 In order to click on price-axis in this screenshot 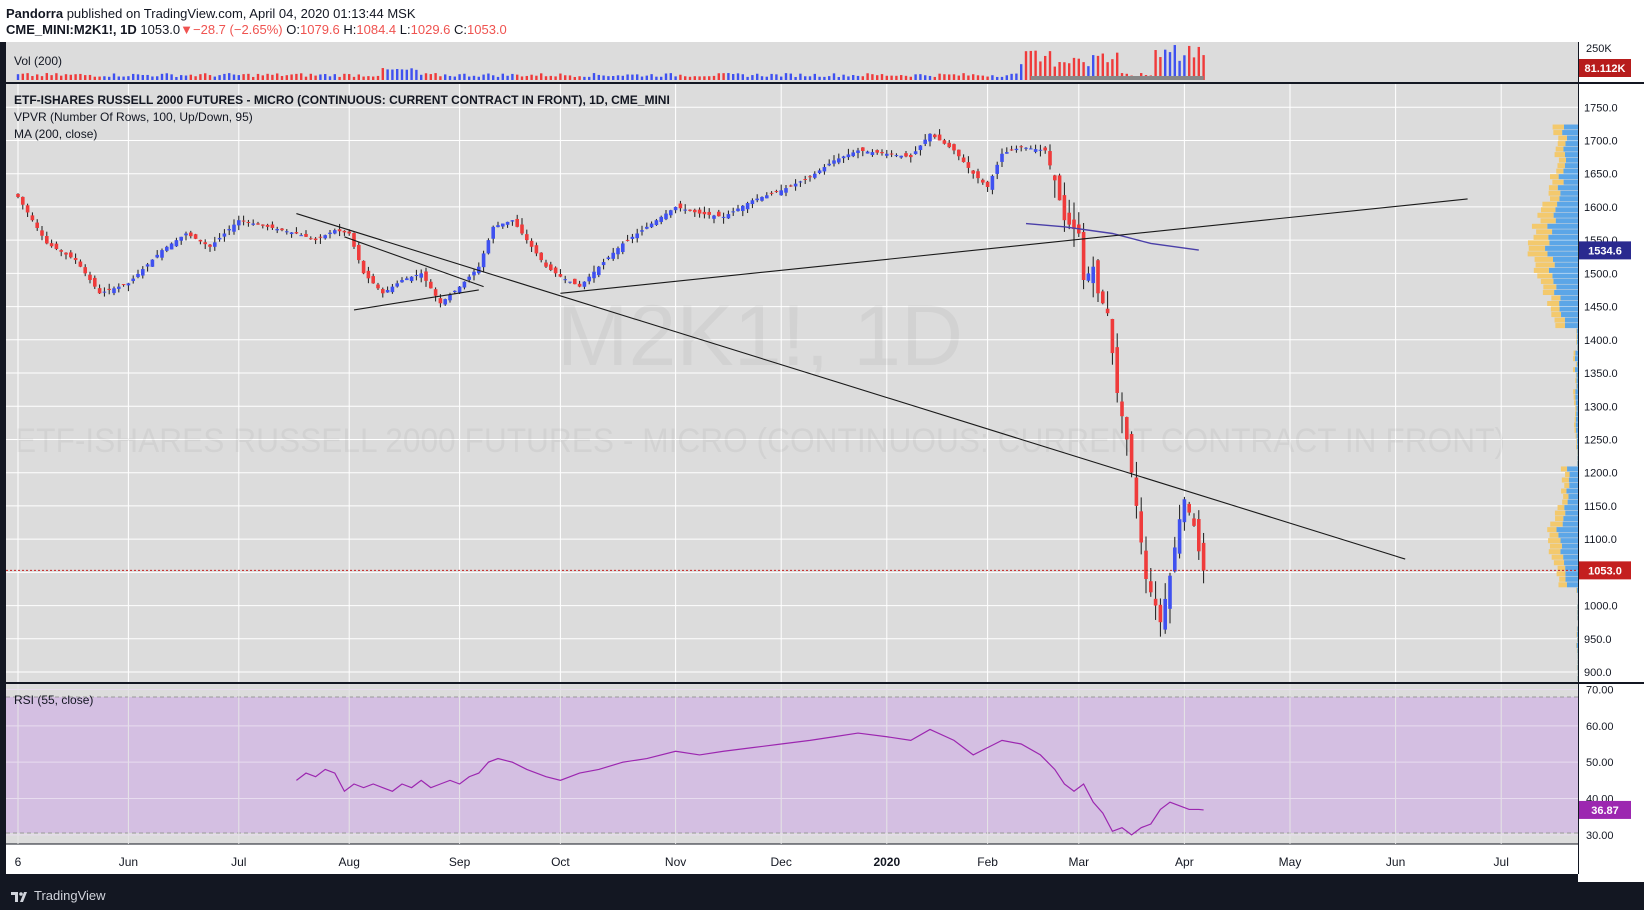, I will do `click(1611, 462)`.